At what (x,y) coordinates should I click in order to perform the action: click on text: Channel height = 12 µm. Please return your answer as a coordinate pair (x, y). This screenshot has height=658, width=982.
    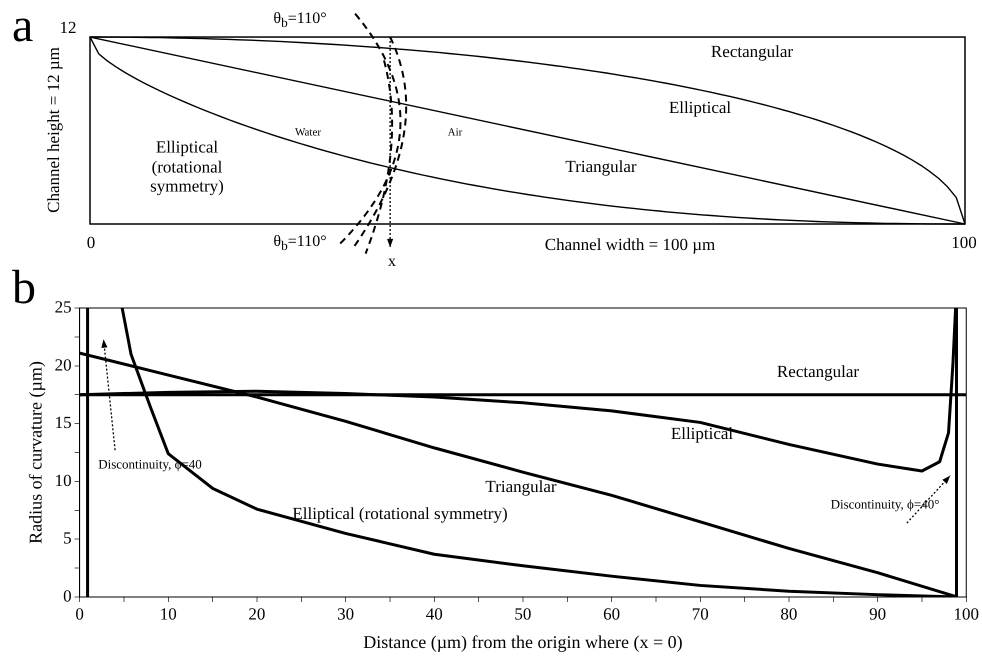
    Looking at the image, I should click on (54, 130).